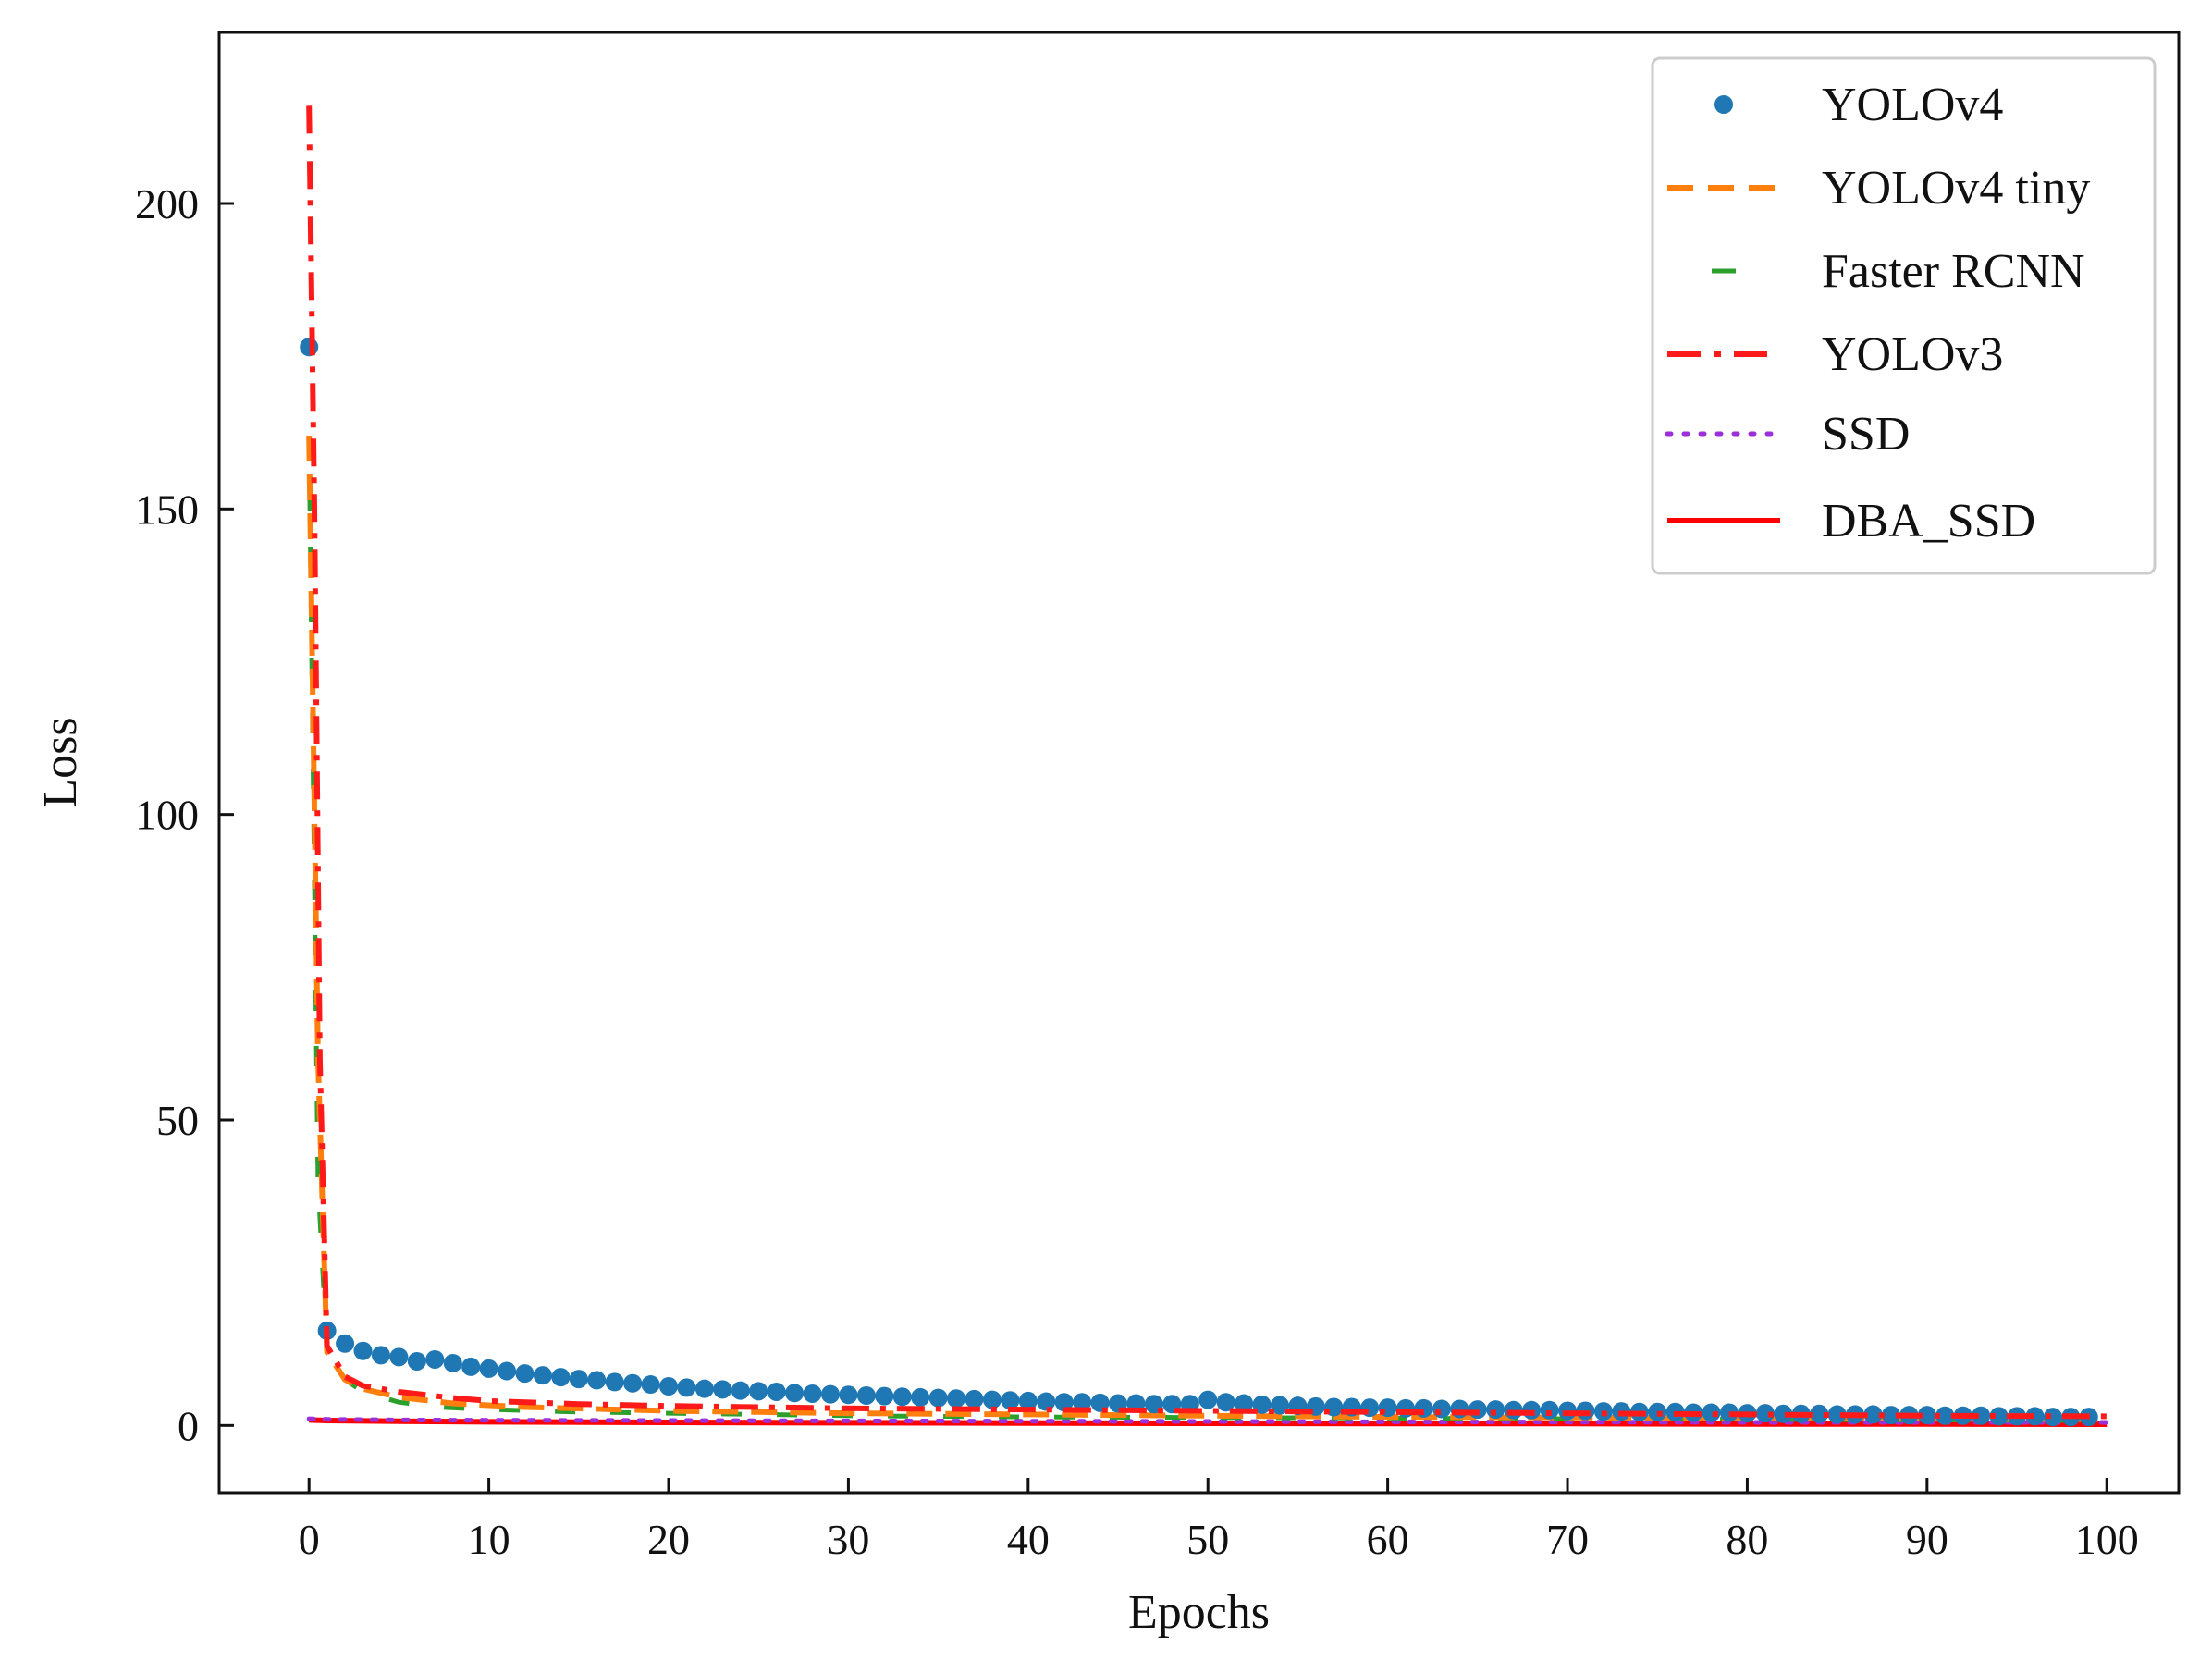  I want to click on x-tick-label: 80, so click(1747, 1539).